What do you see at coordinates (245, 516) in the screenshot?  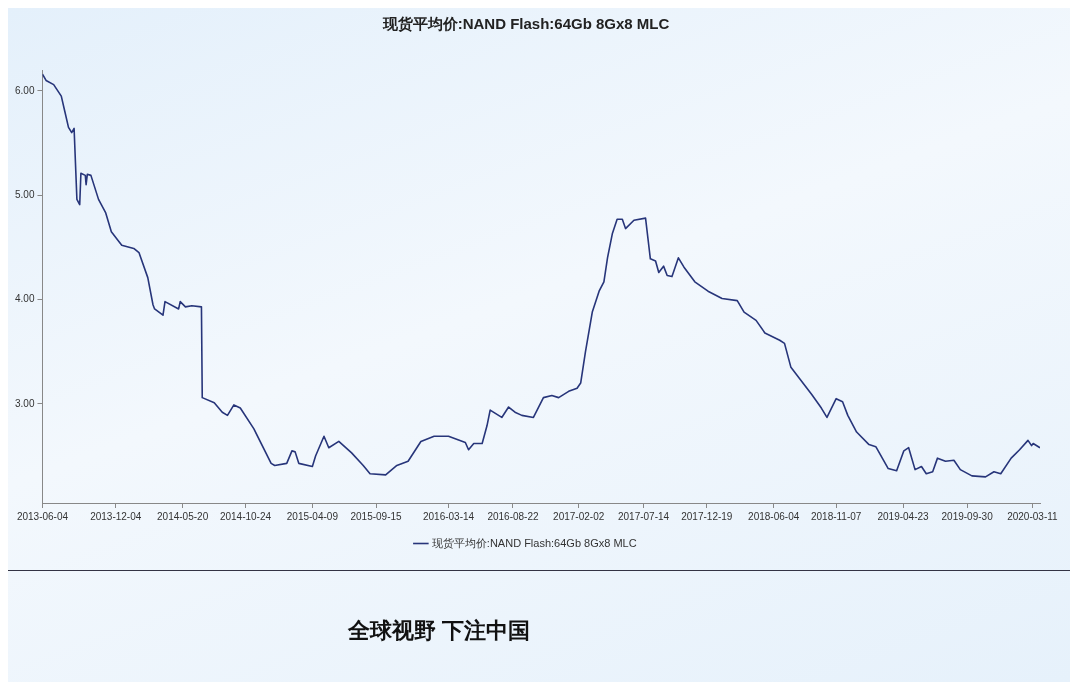 I see `x-tick-label: 2014-10-24` at bounding box center [245, 516].